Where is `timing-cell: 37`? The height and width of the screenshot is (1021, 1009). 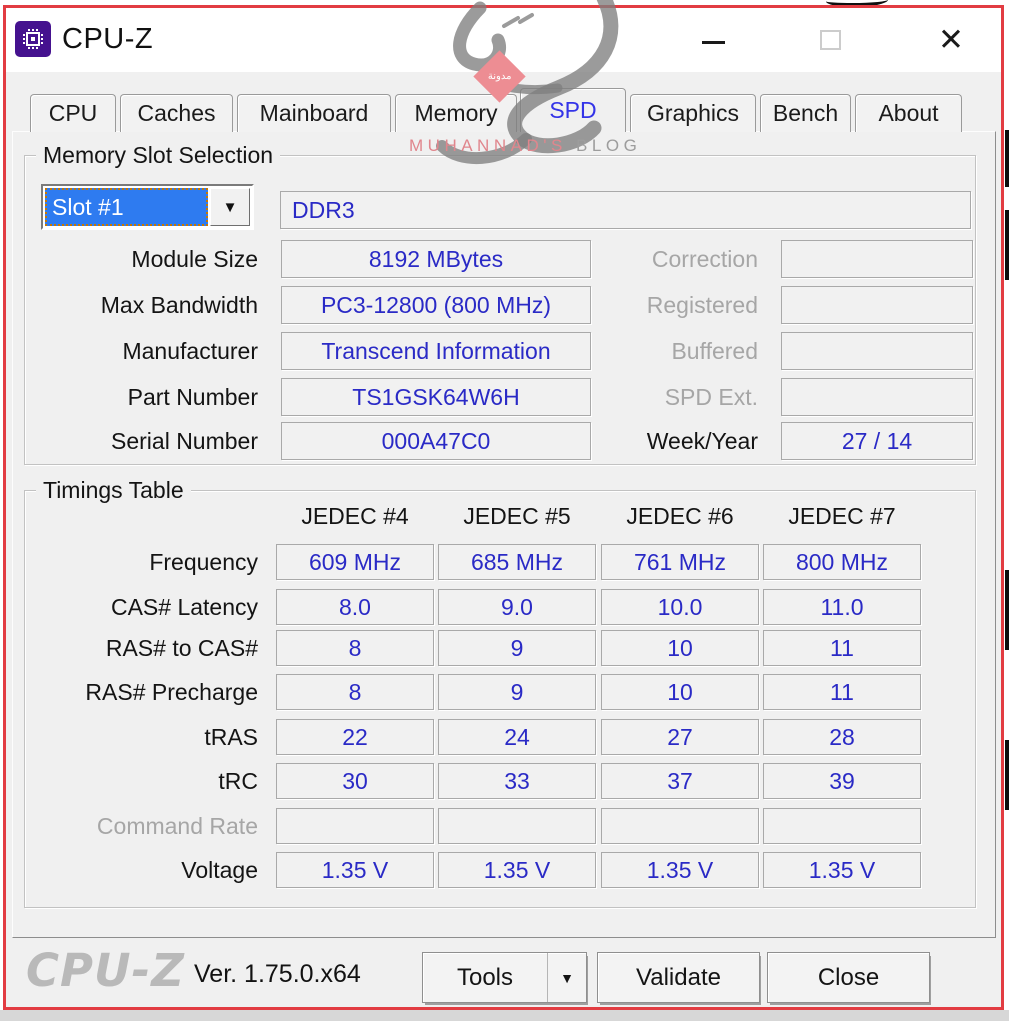 timing-cell: 37 is located at coordinates (680, 781).